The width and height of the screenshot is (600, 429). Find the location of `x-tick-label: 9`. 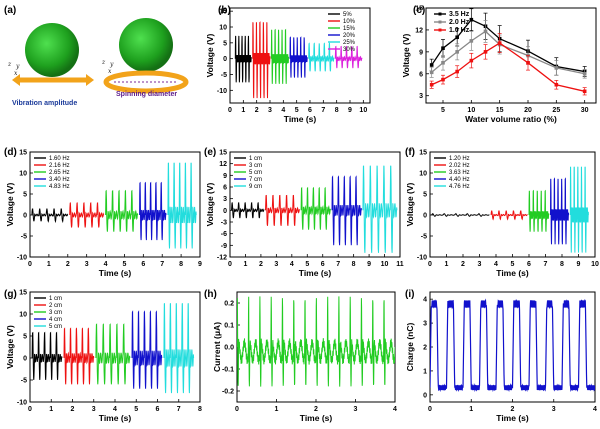

x-tick-label: 9 is located at coordinates (369, 264).